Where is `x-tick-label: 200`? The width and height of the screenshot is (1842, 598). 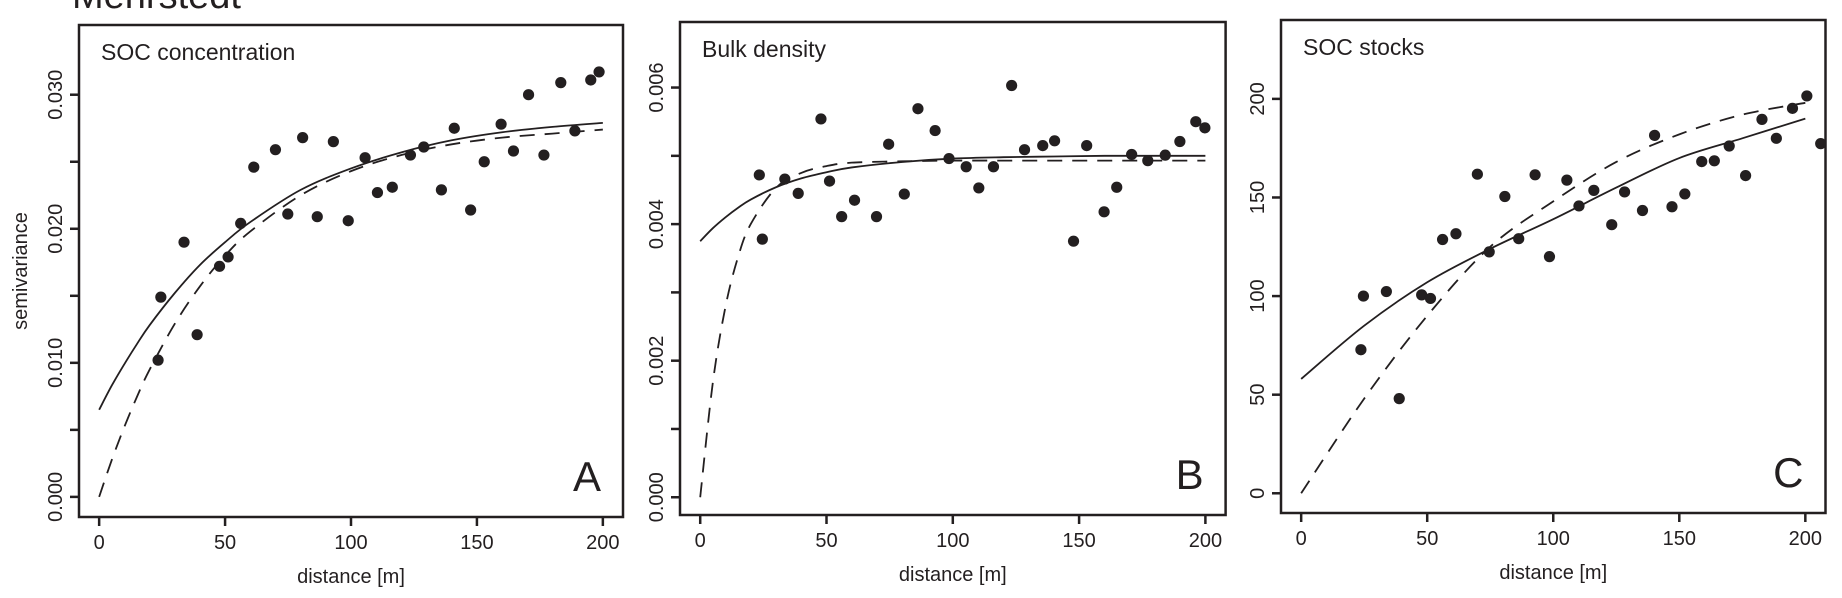 x-tick-label: 200 is located at coordinates (1205, 541).